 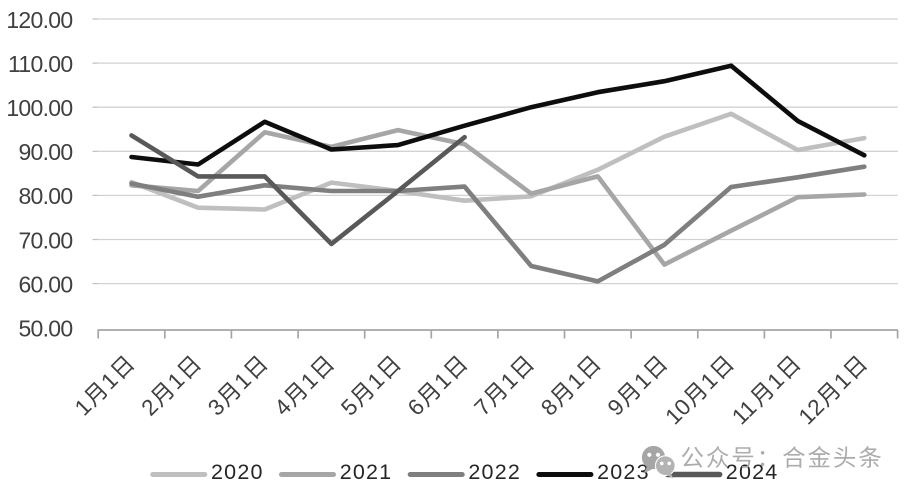 I want to click on svg-text: 2022, so click(x=494, y=472).